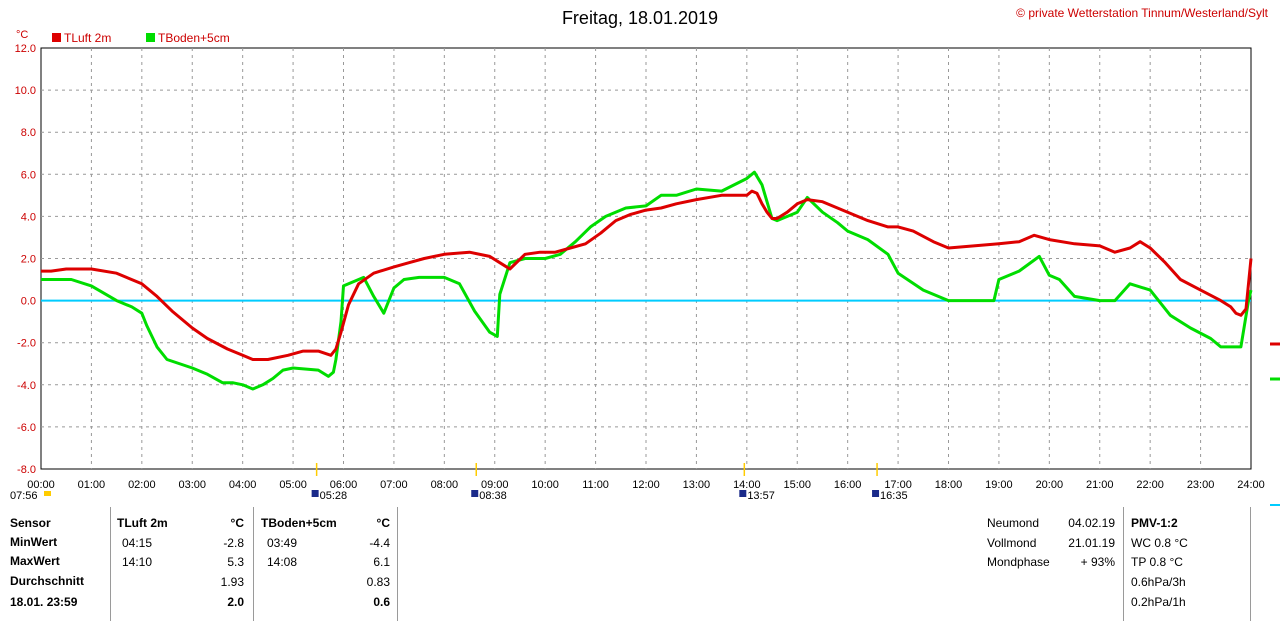  I want to click on x-tick-label: 14:00, so click(747, 485).